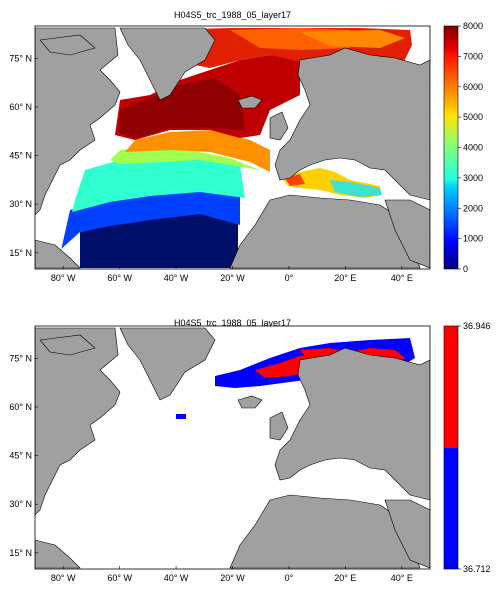 This screenshot has width=500, height=600. I want to click on colorbar-class-high, so click(451, 387).